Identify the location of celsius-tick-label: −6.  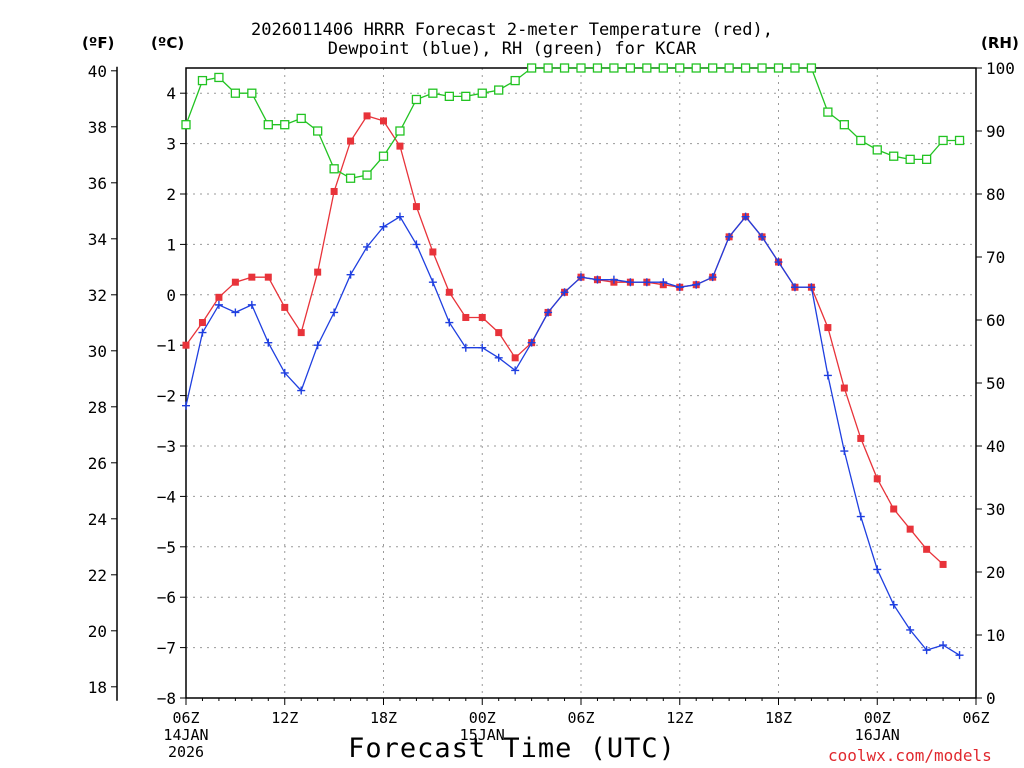
(166, 597).